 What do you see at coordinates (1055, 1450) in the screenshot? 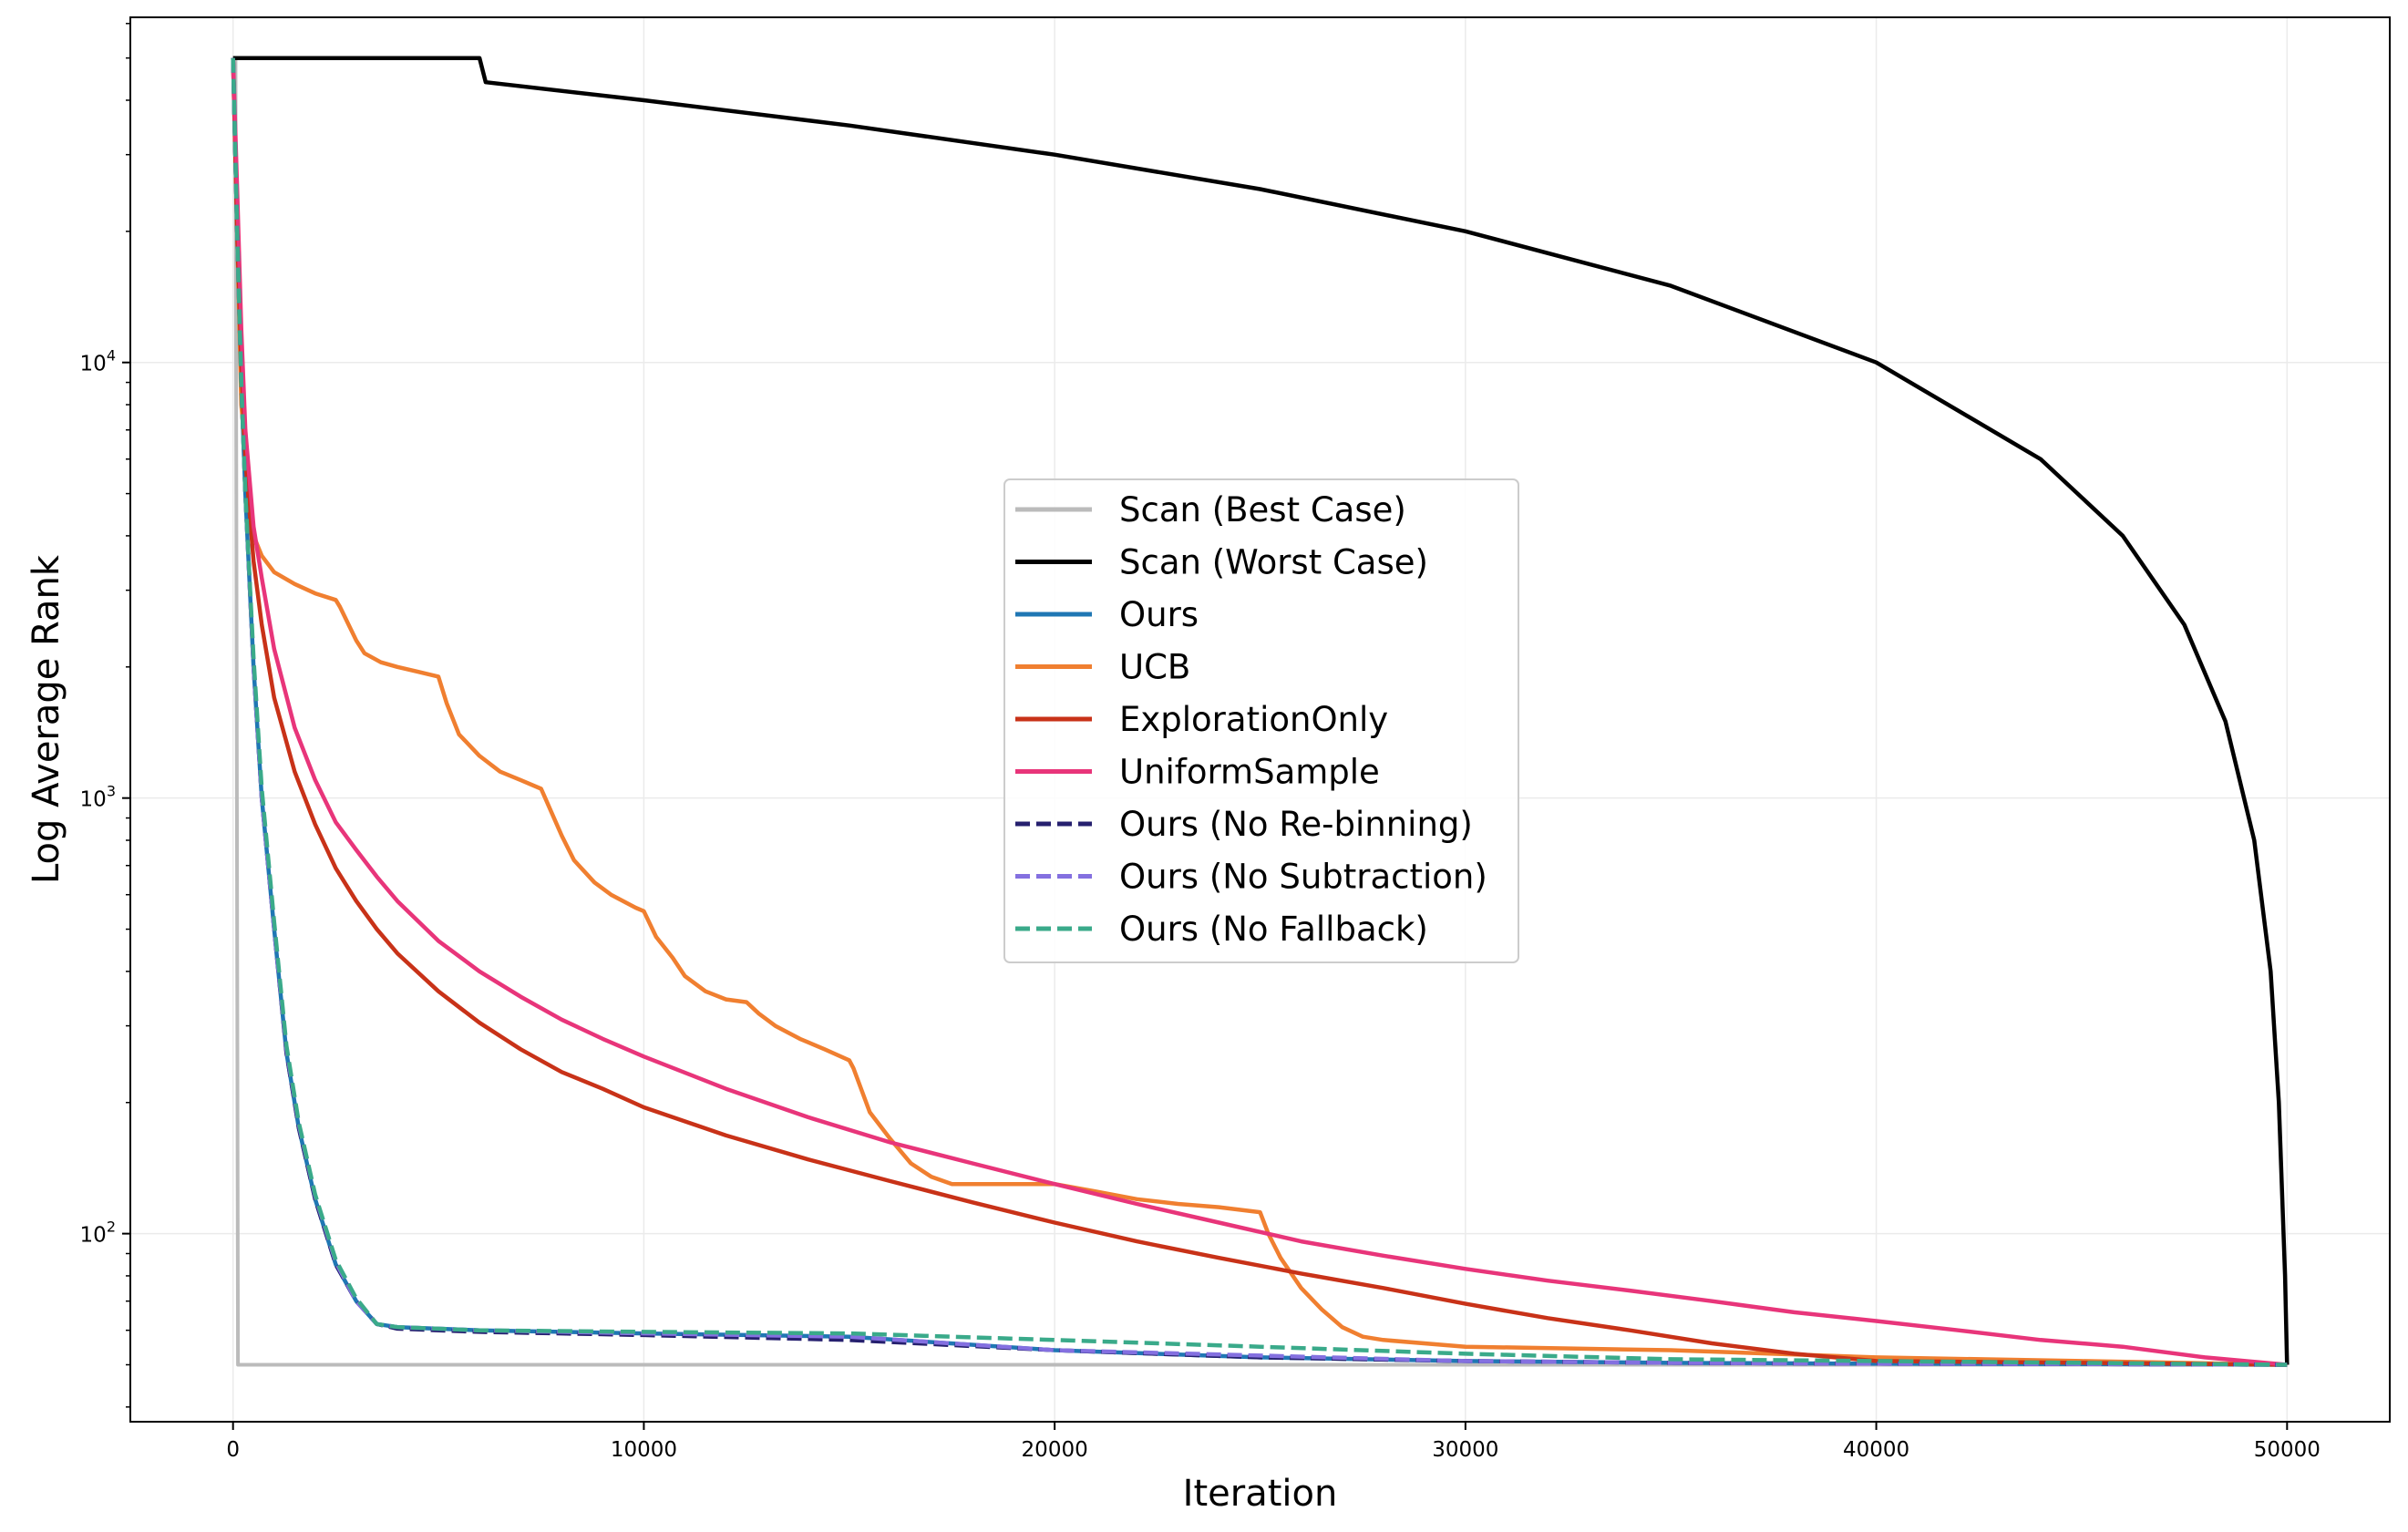
I see `x-tick-label: 20000` at bounding box center [1055, 1450].